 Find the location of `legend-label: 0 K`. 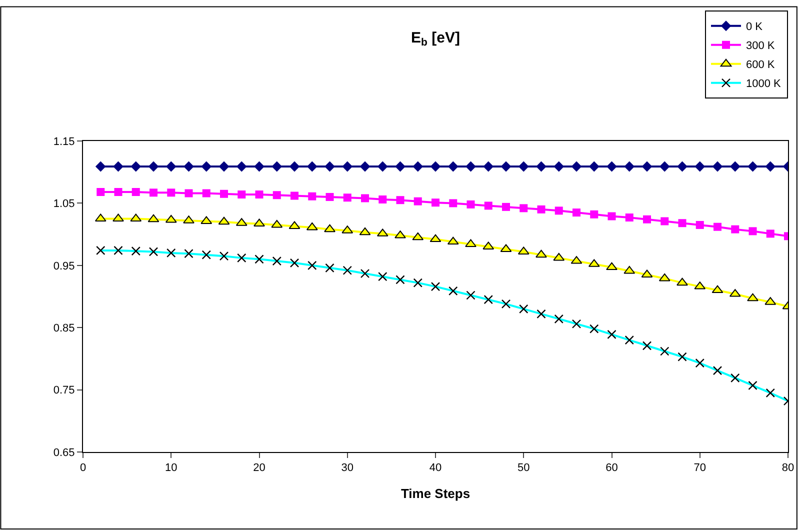

legend-label: 0 K is located at coordinates (755, 27).